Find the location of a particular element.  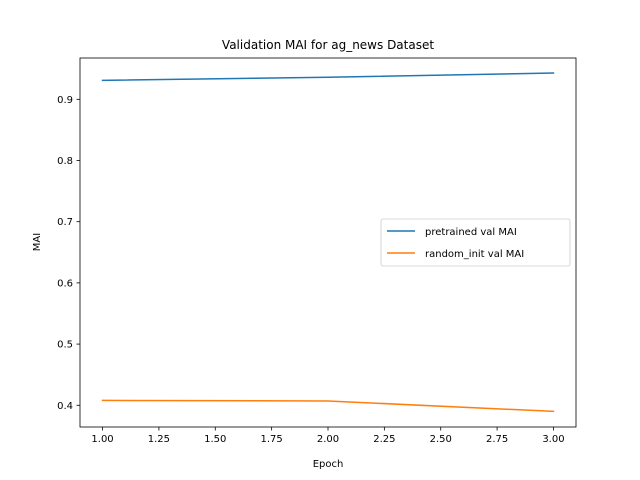

legend-box is located at coordinates (475, 242).